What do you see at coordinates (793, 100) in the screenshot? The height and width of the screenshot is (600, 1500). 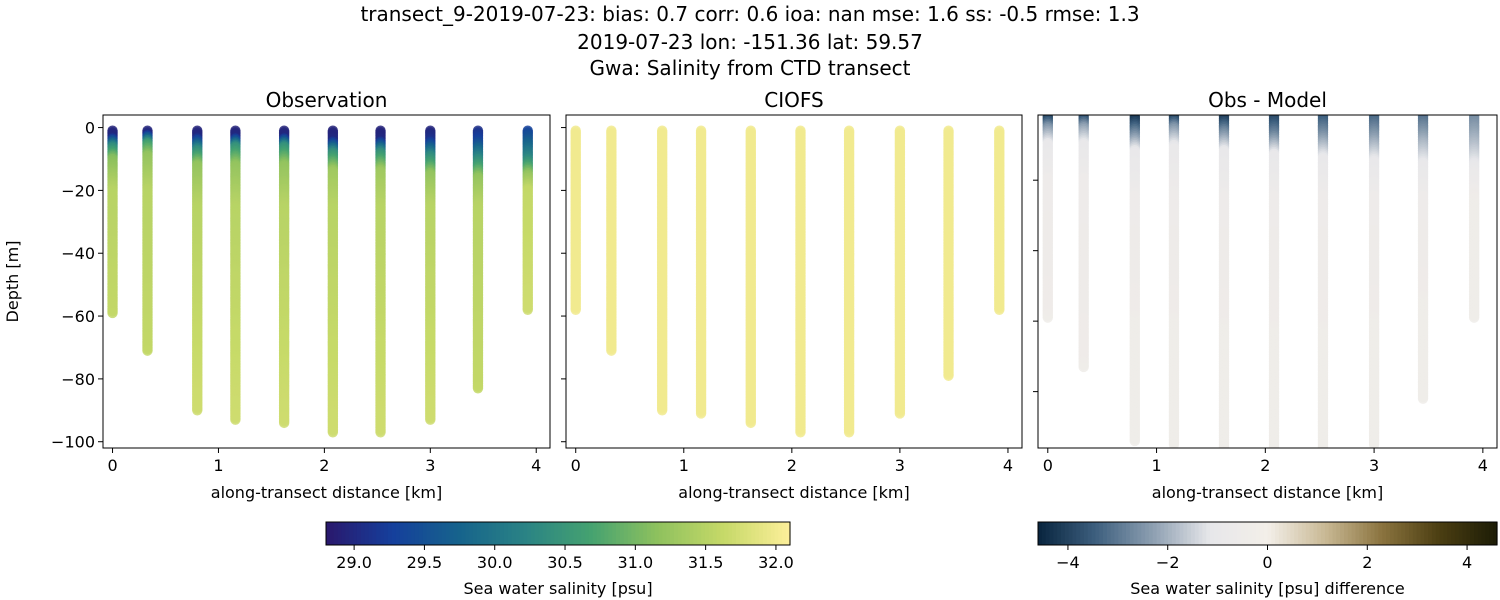 I see `panel-title: CIOFS` at bounding box center [793, 100].